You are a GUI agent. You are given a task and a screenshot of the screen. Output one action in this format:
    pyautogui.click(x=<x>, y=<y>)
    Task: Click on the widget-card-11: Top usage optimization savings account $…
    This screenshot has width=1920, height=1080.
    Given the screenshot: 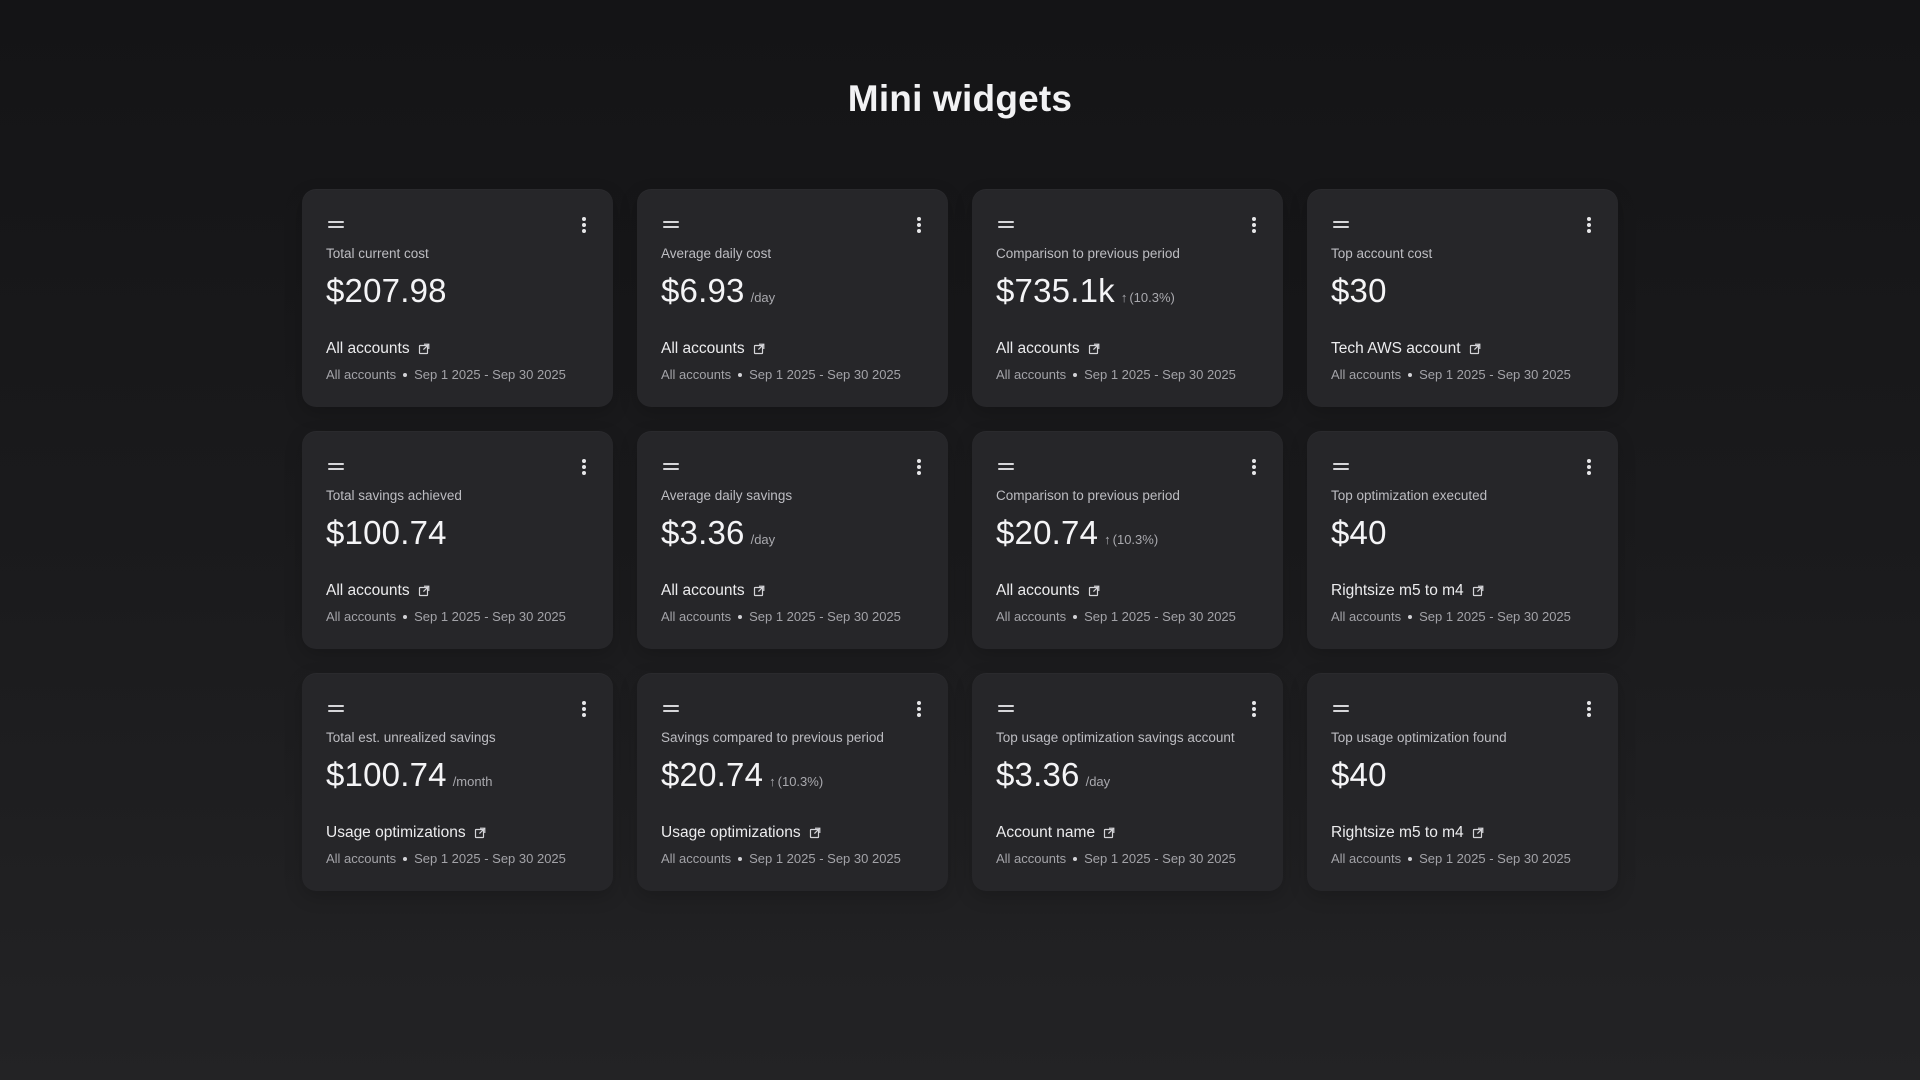 What is the action you would take?
    pyautogui.click(x=1127, y=782)
    